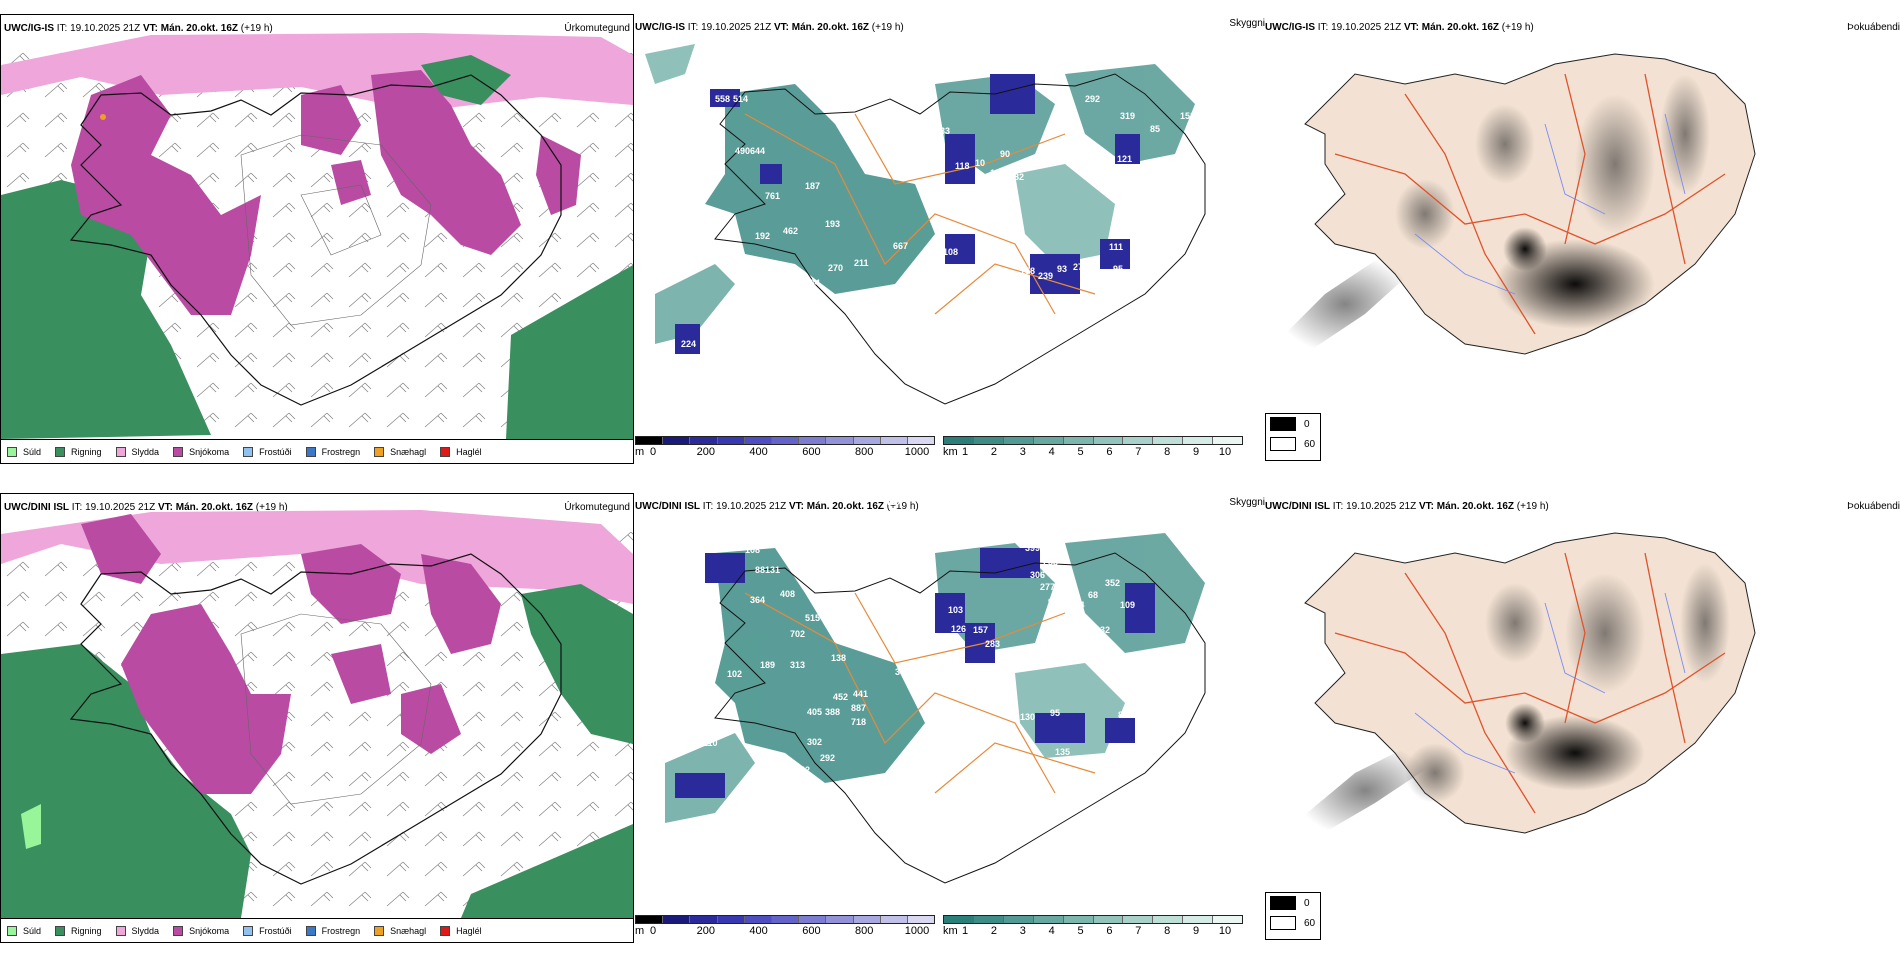 The width and height of the screenshot is (1900, 963). What do you see at coordinates (965, 931) in the screenshot?
I see `colorbar-tick-label: 1` at bounding box center [965, 931].